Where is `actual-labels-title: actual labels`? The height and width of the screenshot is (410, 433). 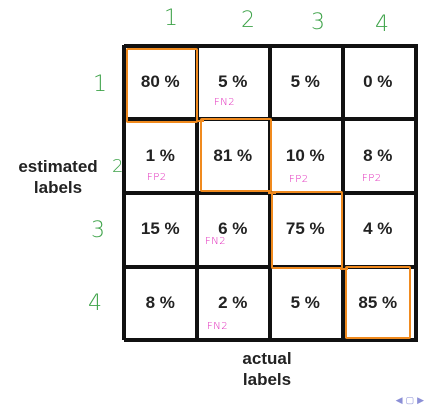 actual-labels-title: actual labels is located at coordinates (267, 369).